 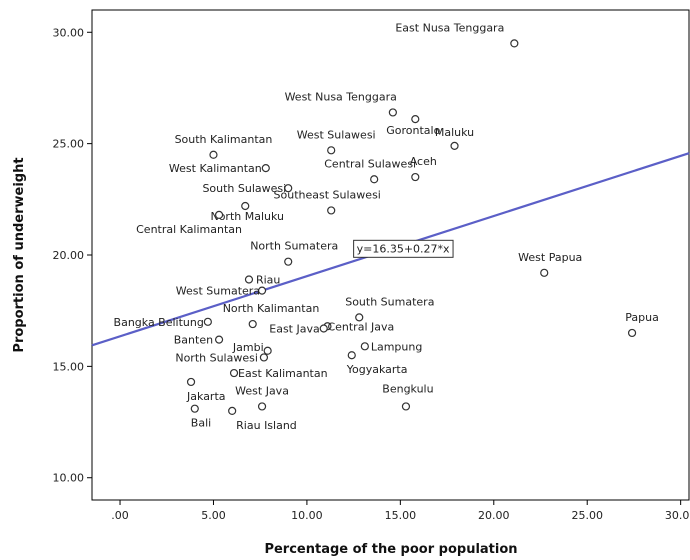 What do you see at coordinates (248, 347) in the screenshot?
I see `point-label: Jambi` at bounding box center [248, 347].